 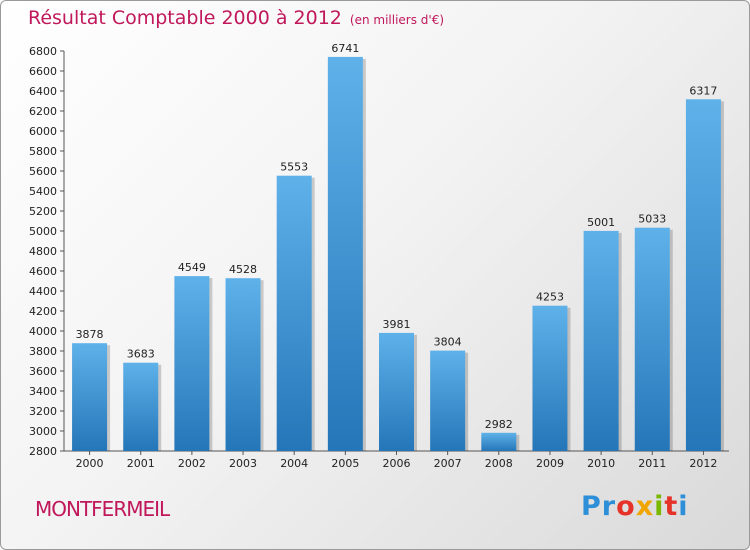 I want to click on logo-letter: x, so click(x=645, y=506).